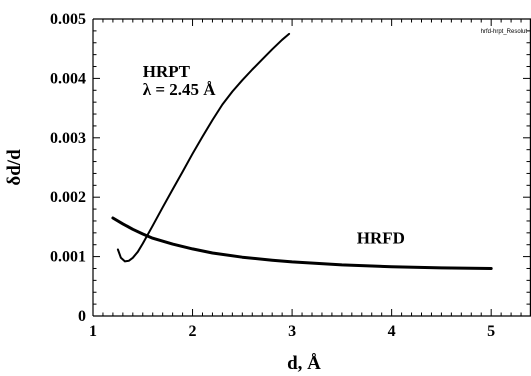 Image resolution: width=531 pixels, height=376 pixels. I want to click on annotation-label: λ = 2.45 Å, so click(180, 89).